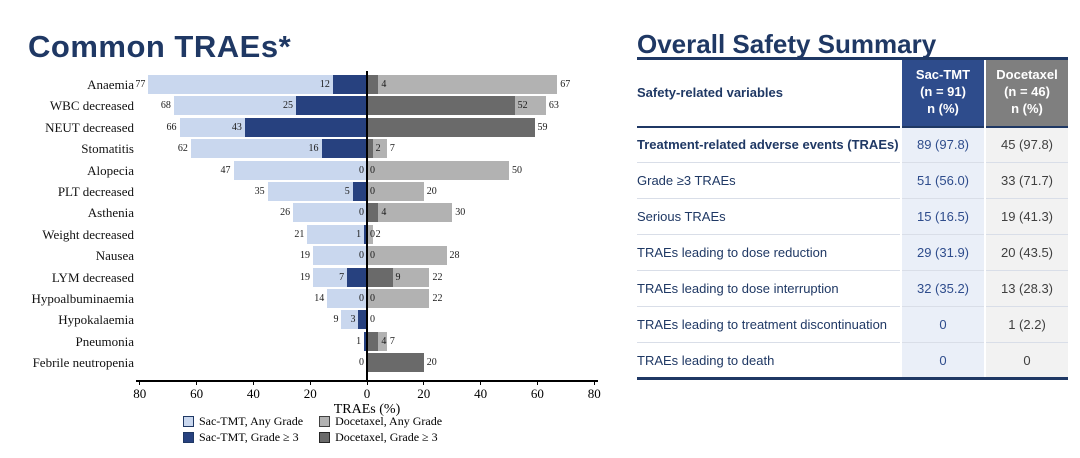 The height and width of the screenshot is (458, 1080). I want to click on row-label: TRAEs leading to dose reduction, so click(732, 252).